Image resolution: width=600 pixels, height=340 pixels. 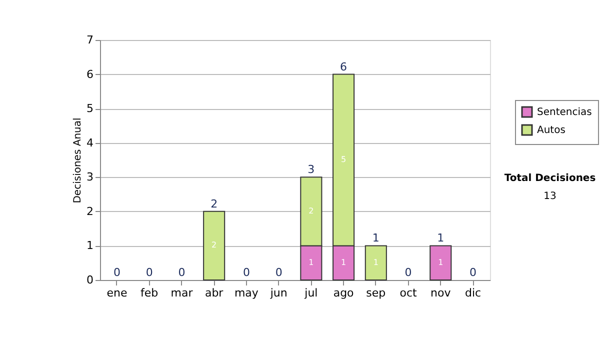 What do you see at coordinates (376, 293) in the screenshot?
I see `x-tick-label: sep` at bounding box center [376, 293].